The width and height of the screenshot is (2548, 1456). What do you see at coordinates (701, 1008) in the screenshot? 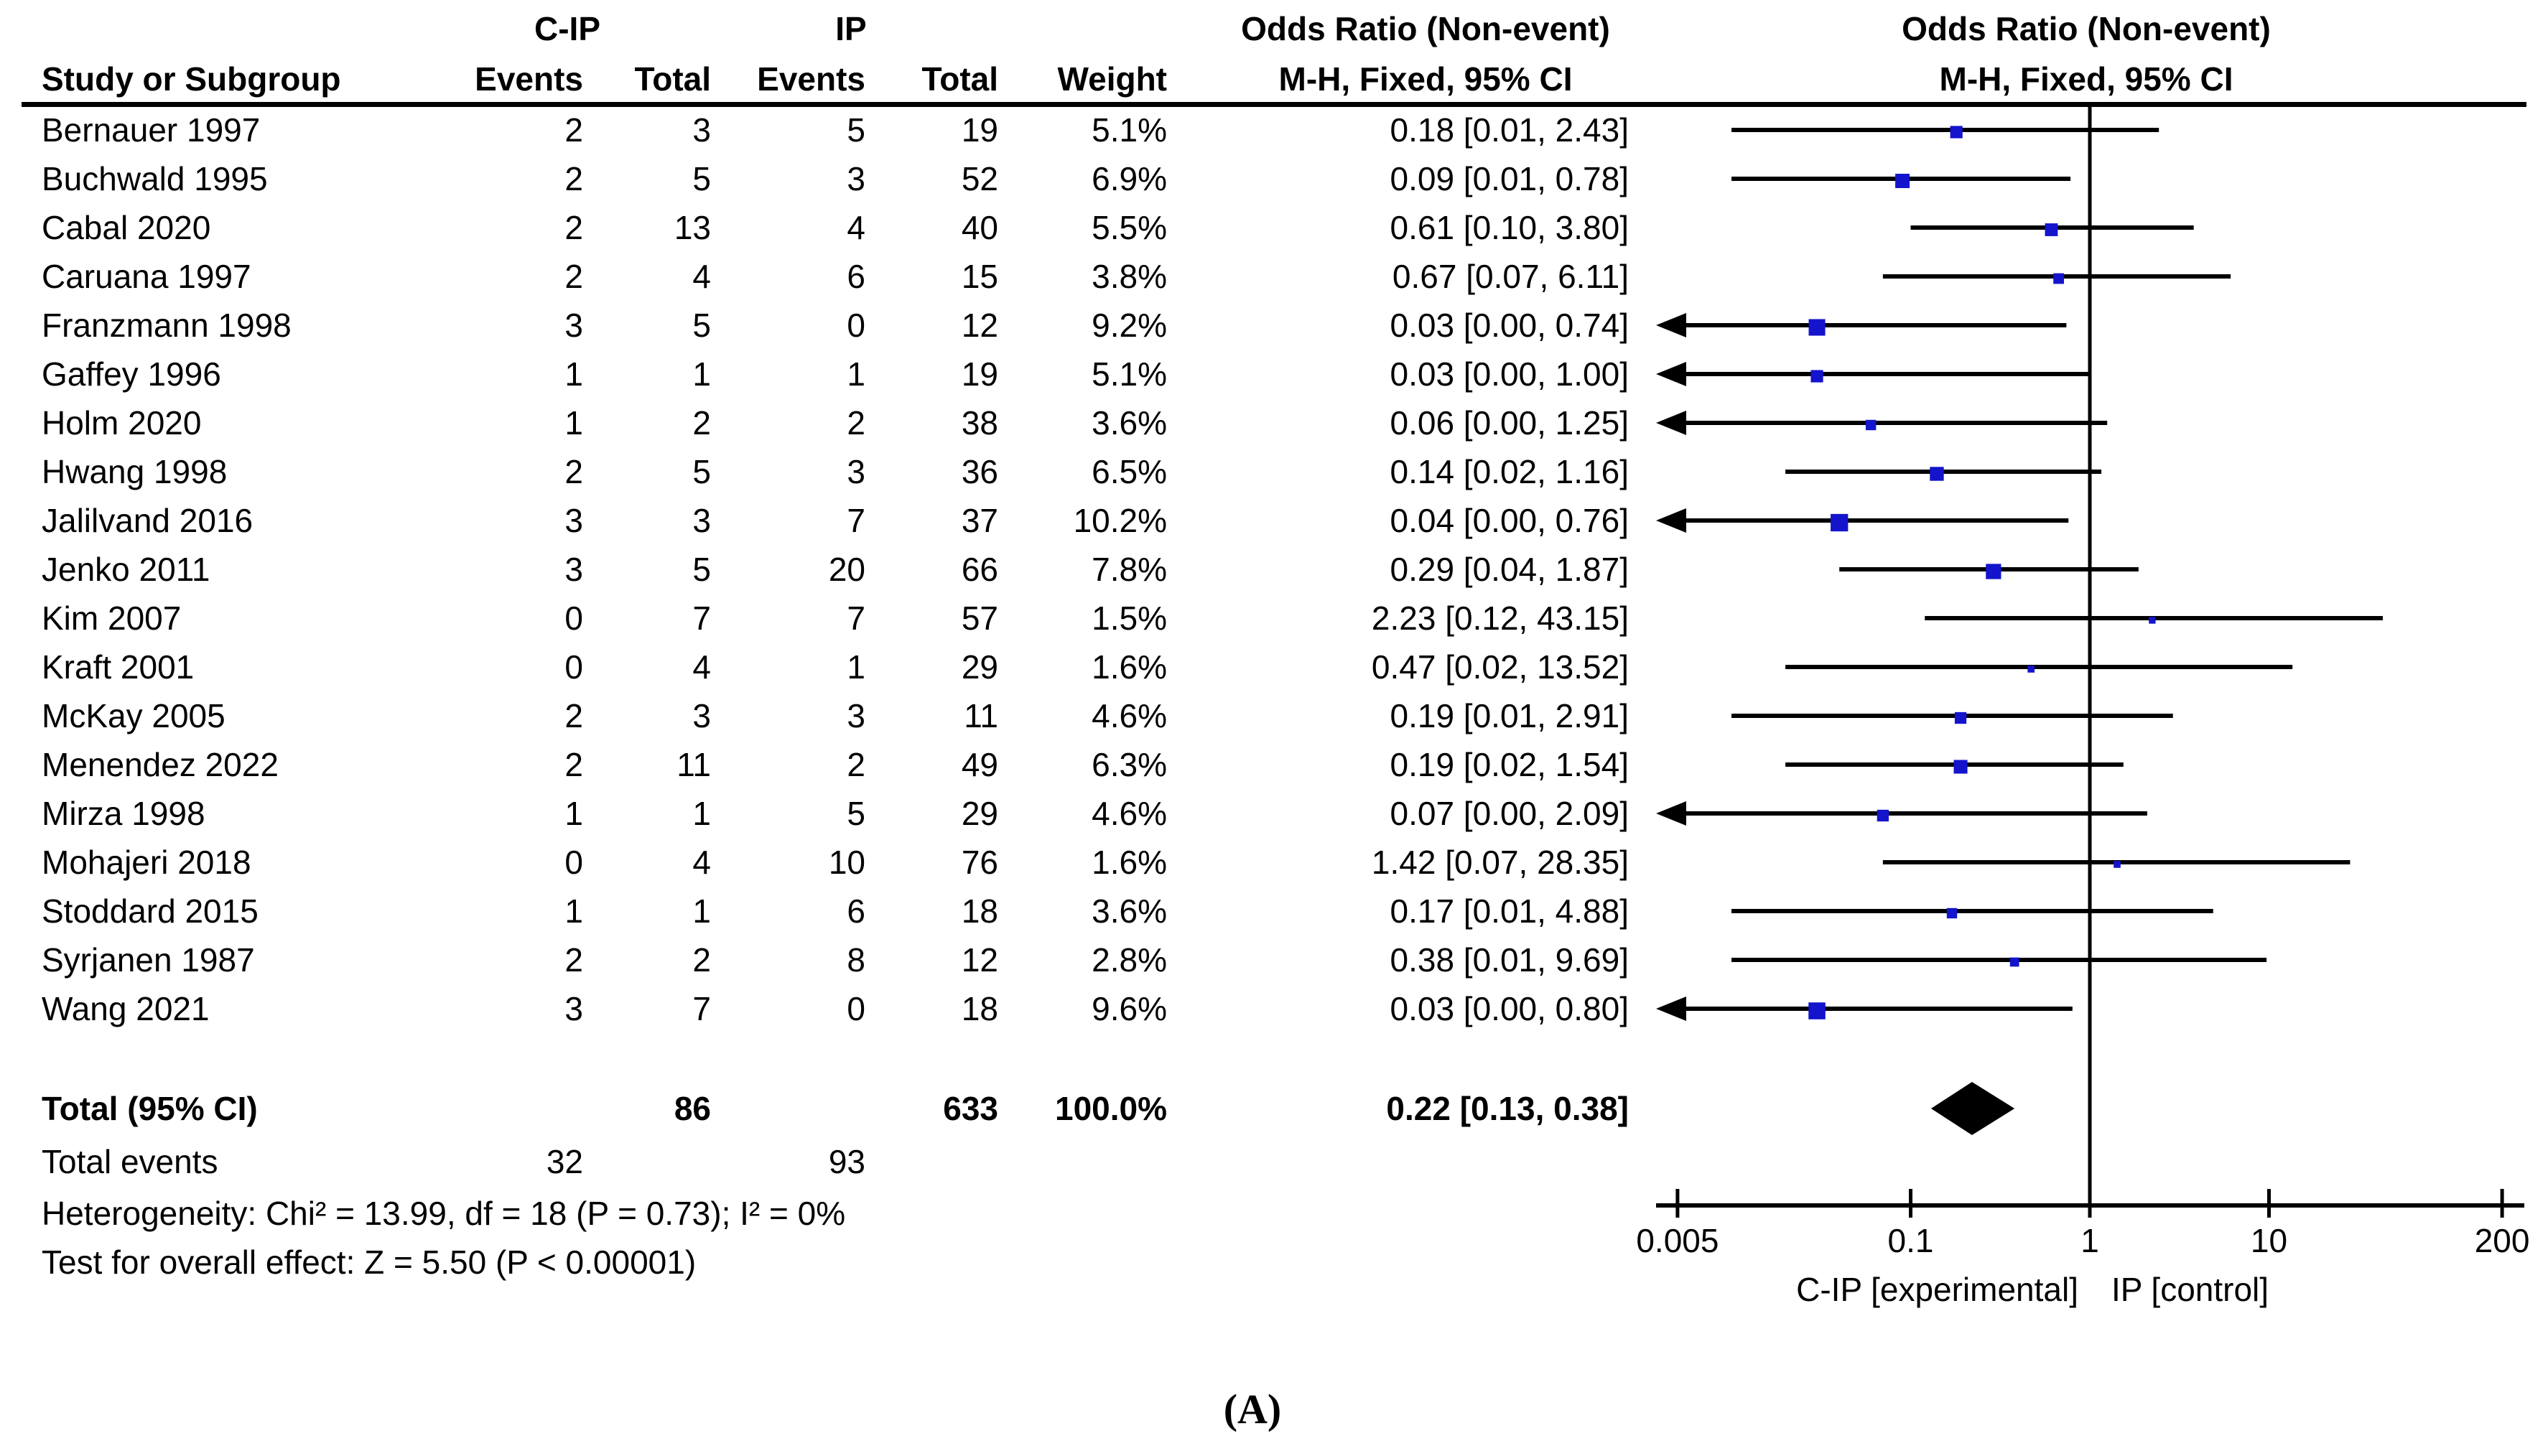
I see `total-cip: 7` at bounding box center [701, 1008].